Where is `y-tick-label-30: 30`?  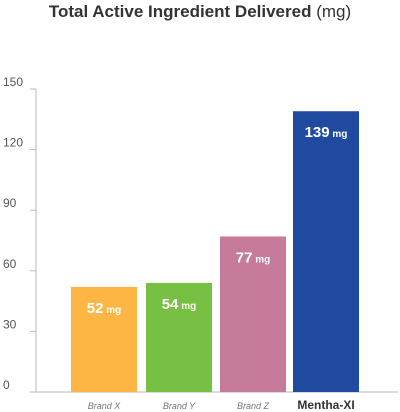 y-tick-label-30: 30 is located at coordinates (10, 324).